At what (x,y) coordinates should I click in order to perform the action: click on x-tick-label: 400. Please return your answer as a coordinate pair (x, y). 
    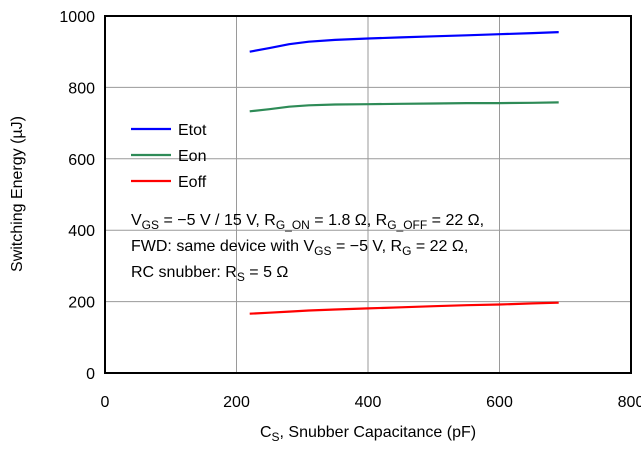
    Looking at the image, I should click on (368, 402).